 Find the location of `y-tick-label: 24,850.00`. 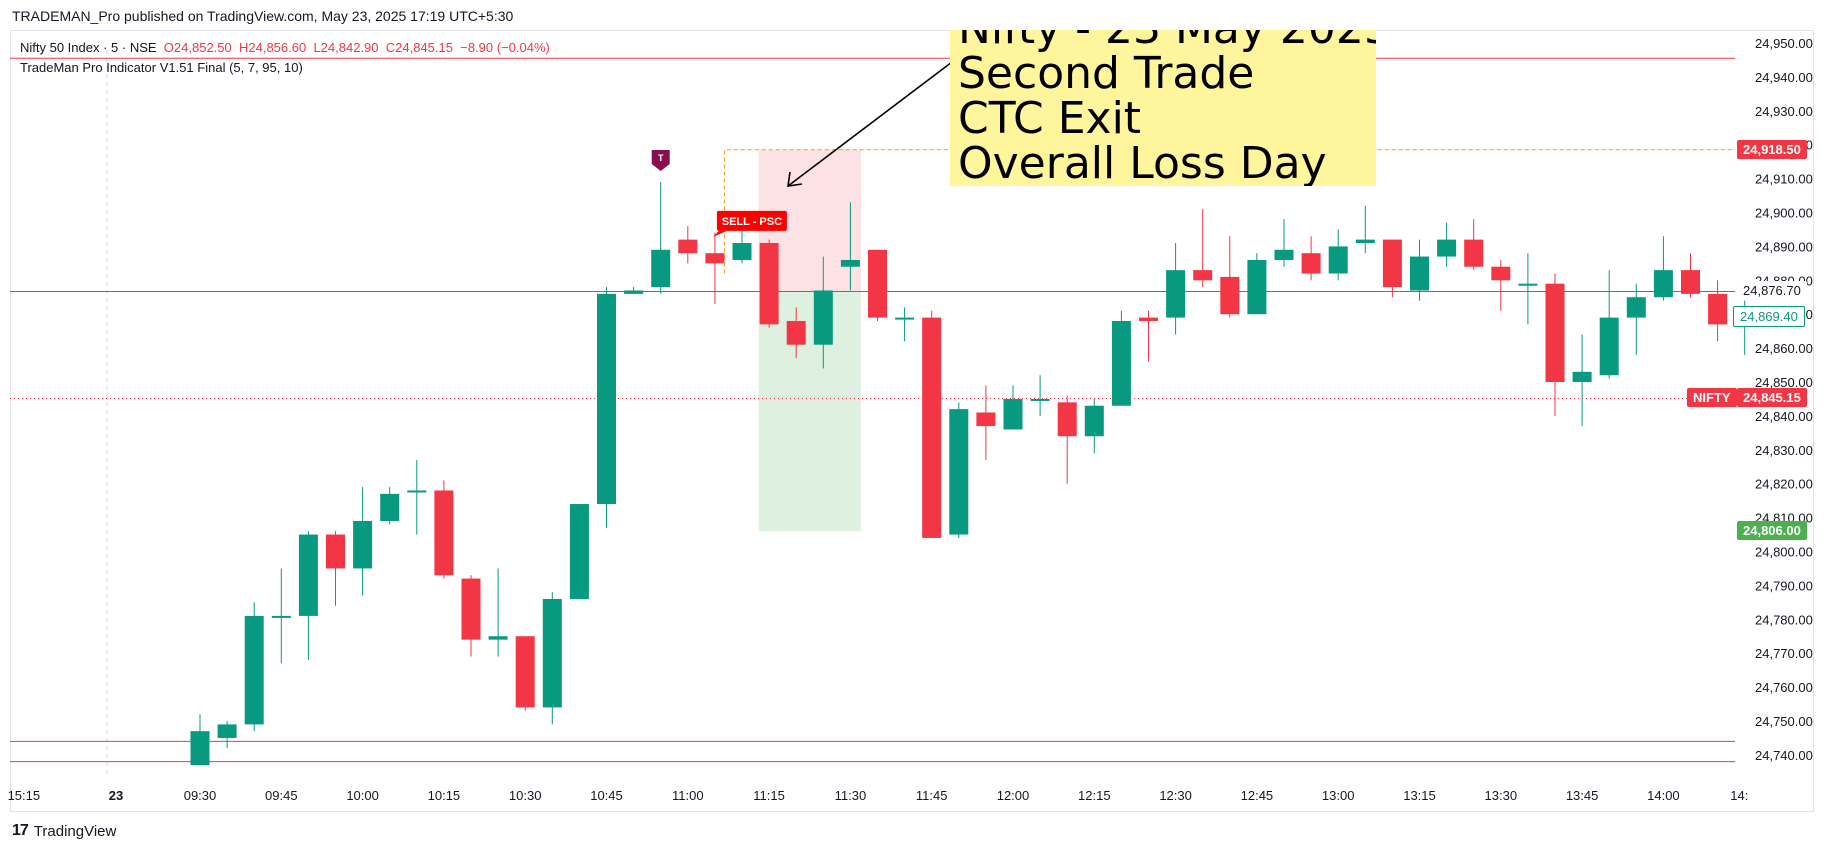

y-tick-label: 24,850.00 is located at coordinates (1784, 382).